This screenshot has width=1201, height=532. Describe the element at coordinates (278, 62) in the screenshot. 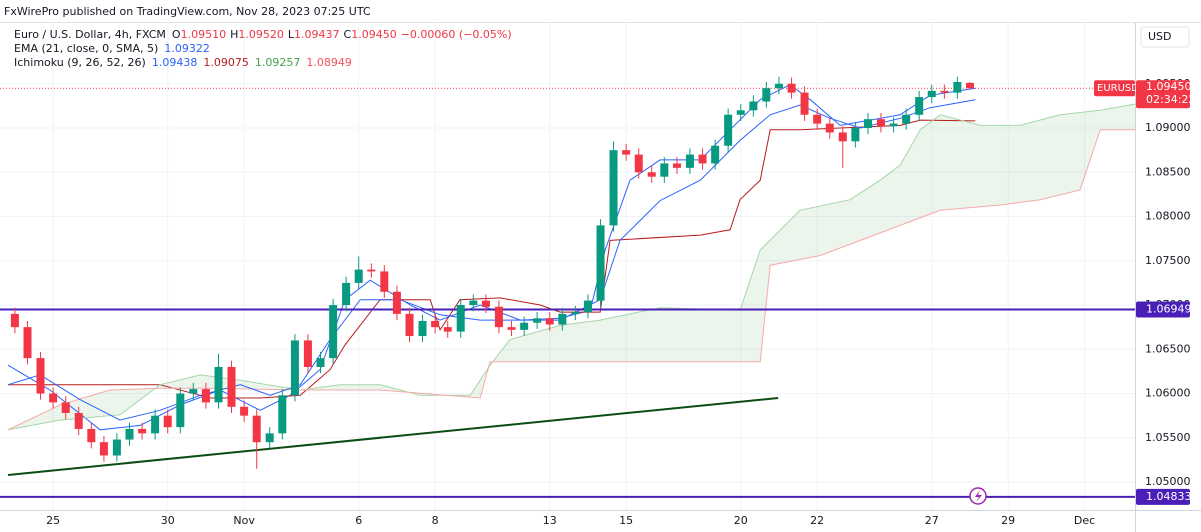

I see `ichimoku-value: 1.09257` at that location.